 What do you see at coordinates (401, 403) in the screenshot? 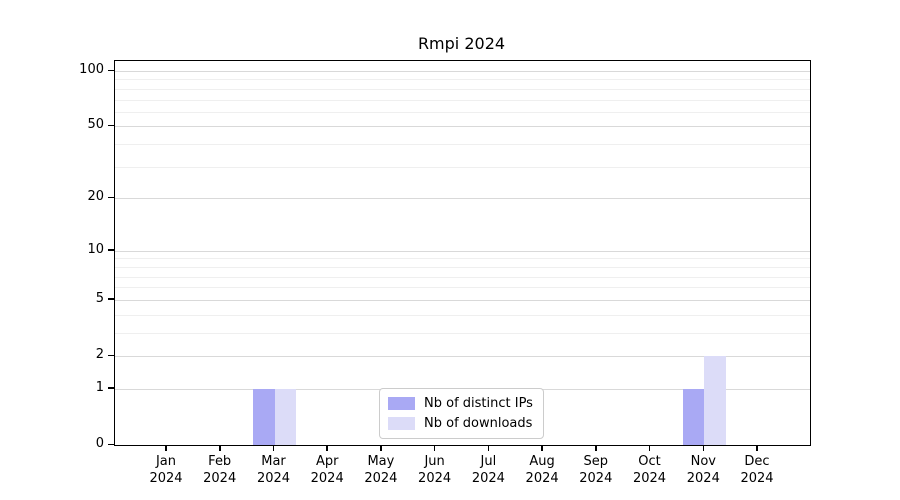
I see `legend-swatch-distinct-ips` at bounding box center [401, 403].